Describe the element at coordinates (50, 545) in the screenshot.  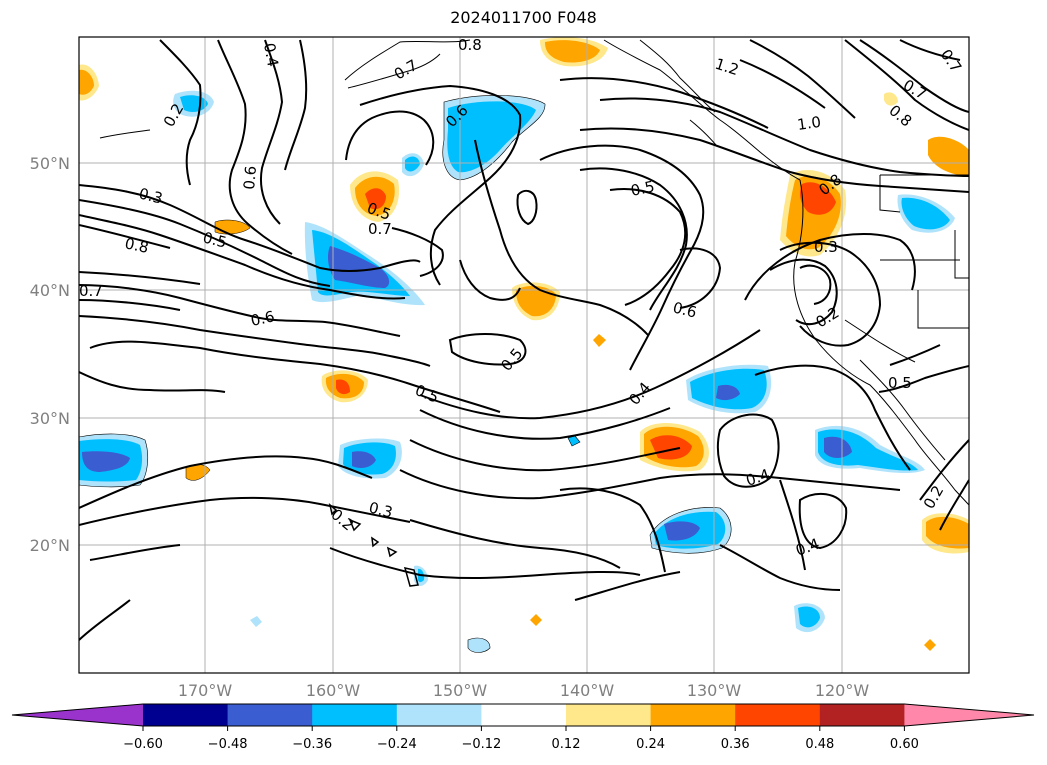
I see `lat-label: 20°N` at that location.